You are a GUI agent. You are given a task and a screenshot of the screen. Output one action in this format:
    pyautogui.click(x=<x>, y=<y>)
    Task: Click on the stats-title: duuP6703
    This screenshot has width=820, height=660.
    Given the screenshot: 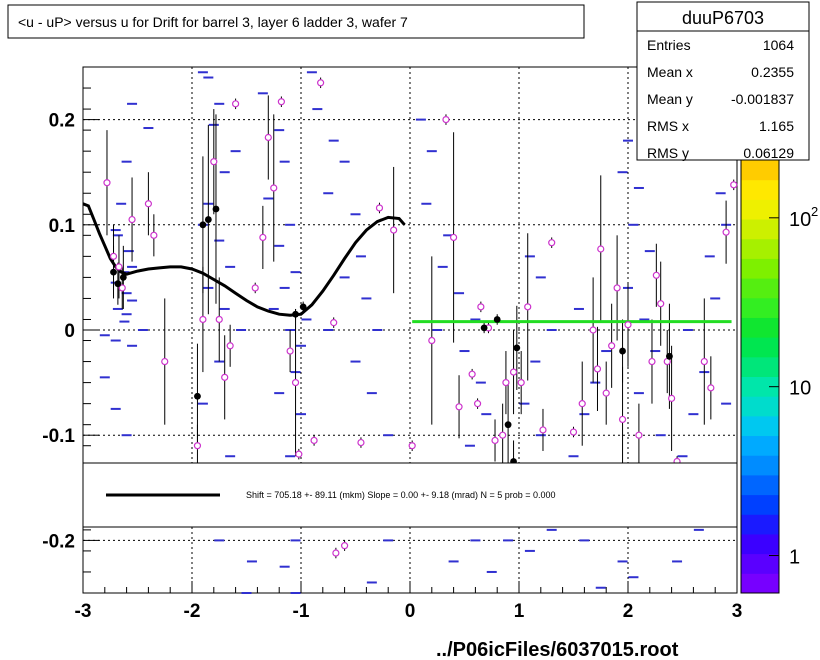 What is the action you would take?
    pyautogui.click(x=723, y=18)
    